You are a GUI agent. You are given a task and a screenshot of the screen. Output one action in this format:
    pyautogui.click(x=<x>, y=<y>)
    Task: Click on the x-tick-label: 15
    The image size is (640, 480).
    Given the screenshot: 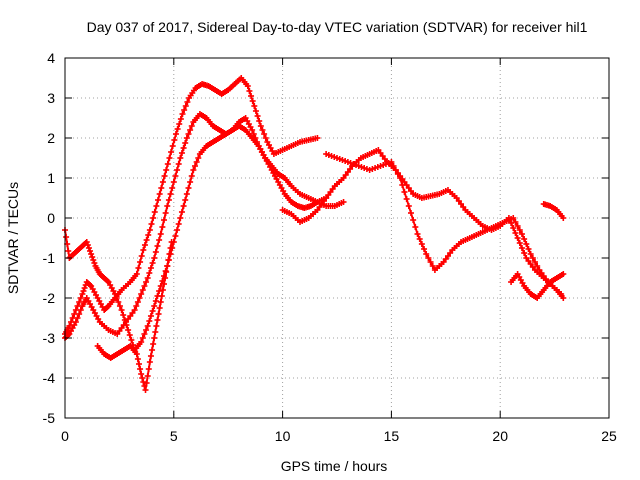 What is the action you would take?
    pyautogui.click(x=392, y=436)
    